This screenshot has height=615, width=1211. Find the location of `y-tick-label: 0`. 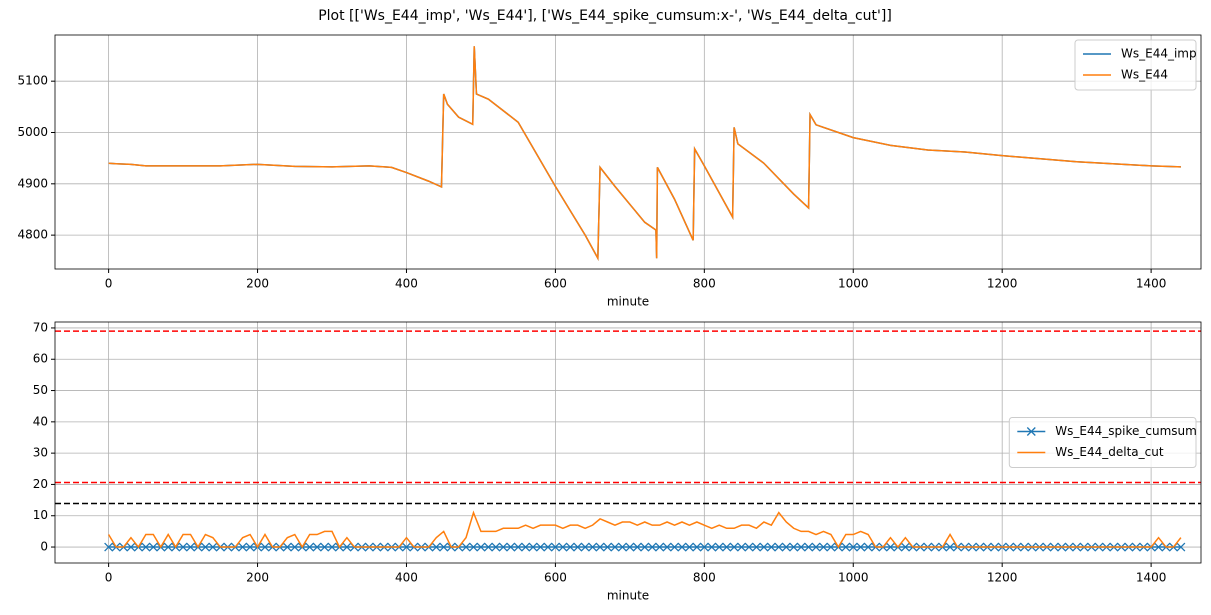

y-tick-label: 0 is located at coordinates (44, 547).